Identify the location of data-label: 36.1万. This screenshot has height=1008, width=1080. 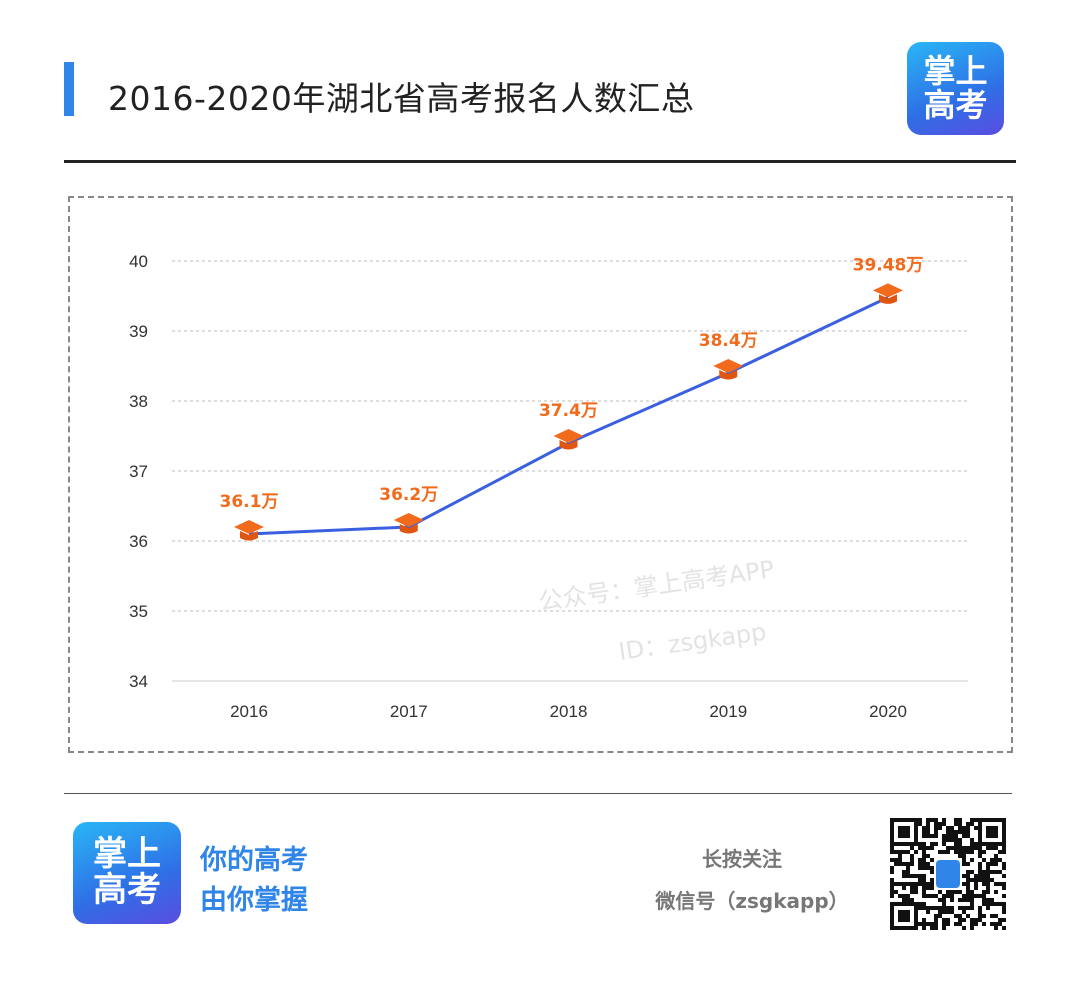
(249, 502).